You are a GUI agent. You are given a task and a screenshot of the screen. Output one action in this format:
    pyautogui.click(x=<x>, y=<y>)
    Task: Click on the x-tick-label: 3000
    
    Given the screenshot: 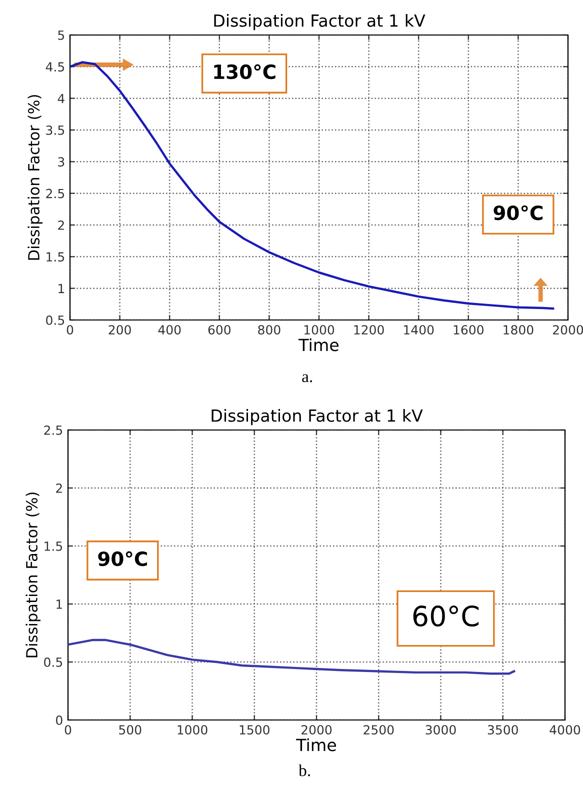 What is the action you would take?
    pyautogui.click(x=441, y=730)
    